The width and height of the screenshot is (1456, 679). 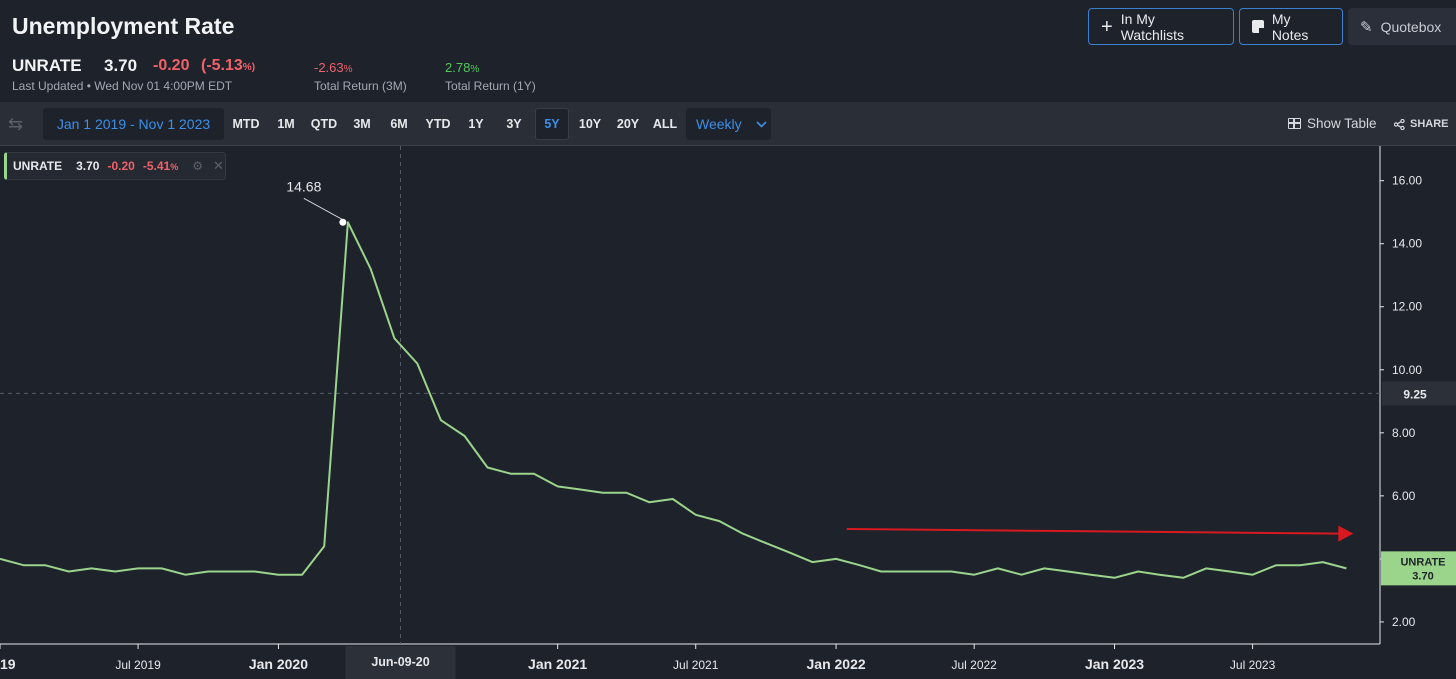 I want to click on in-my-watchlists-button: + In My Watchlists, so click(x=1161, y=26).